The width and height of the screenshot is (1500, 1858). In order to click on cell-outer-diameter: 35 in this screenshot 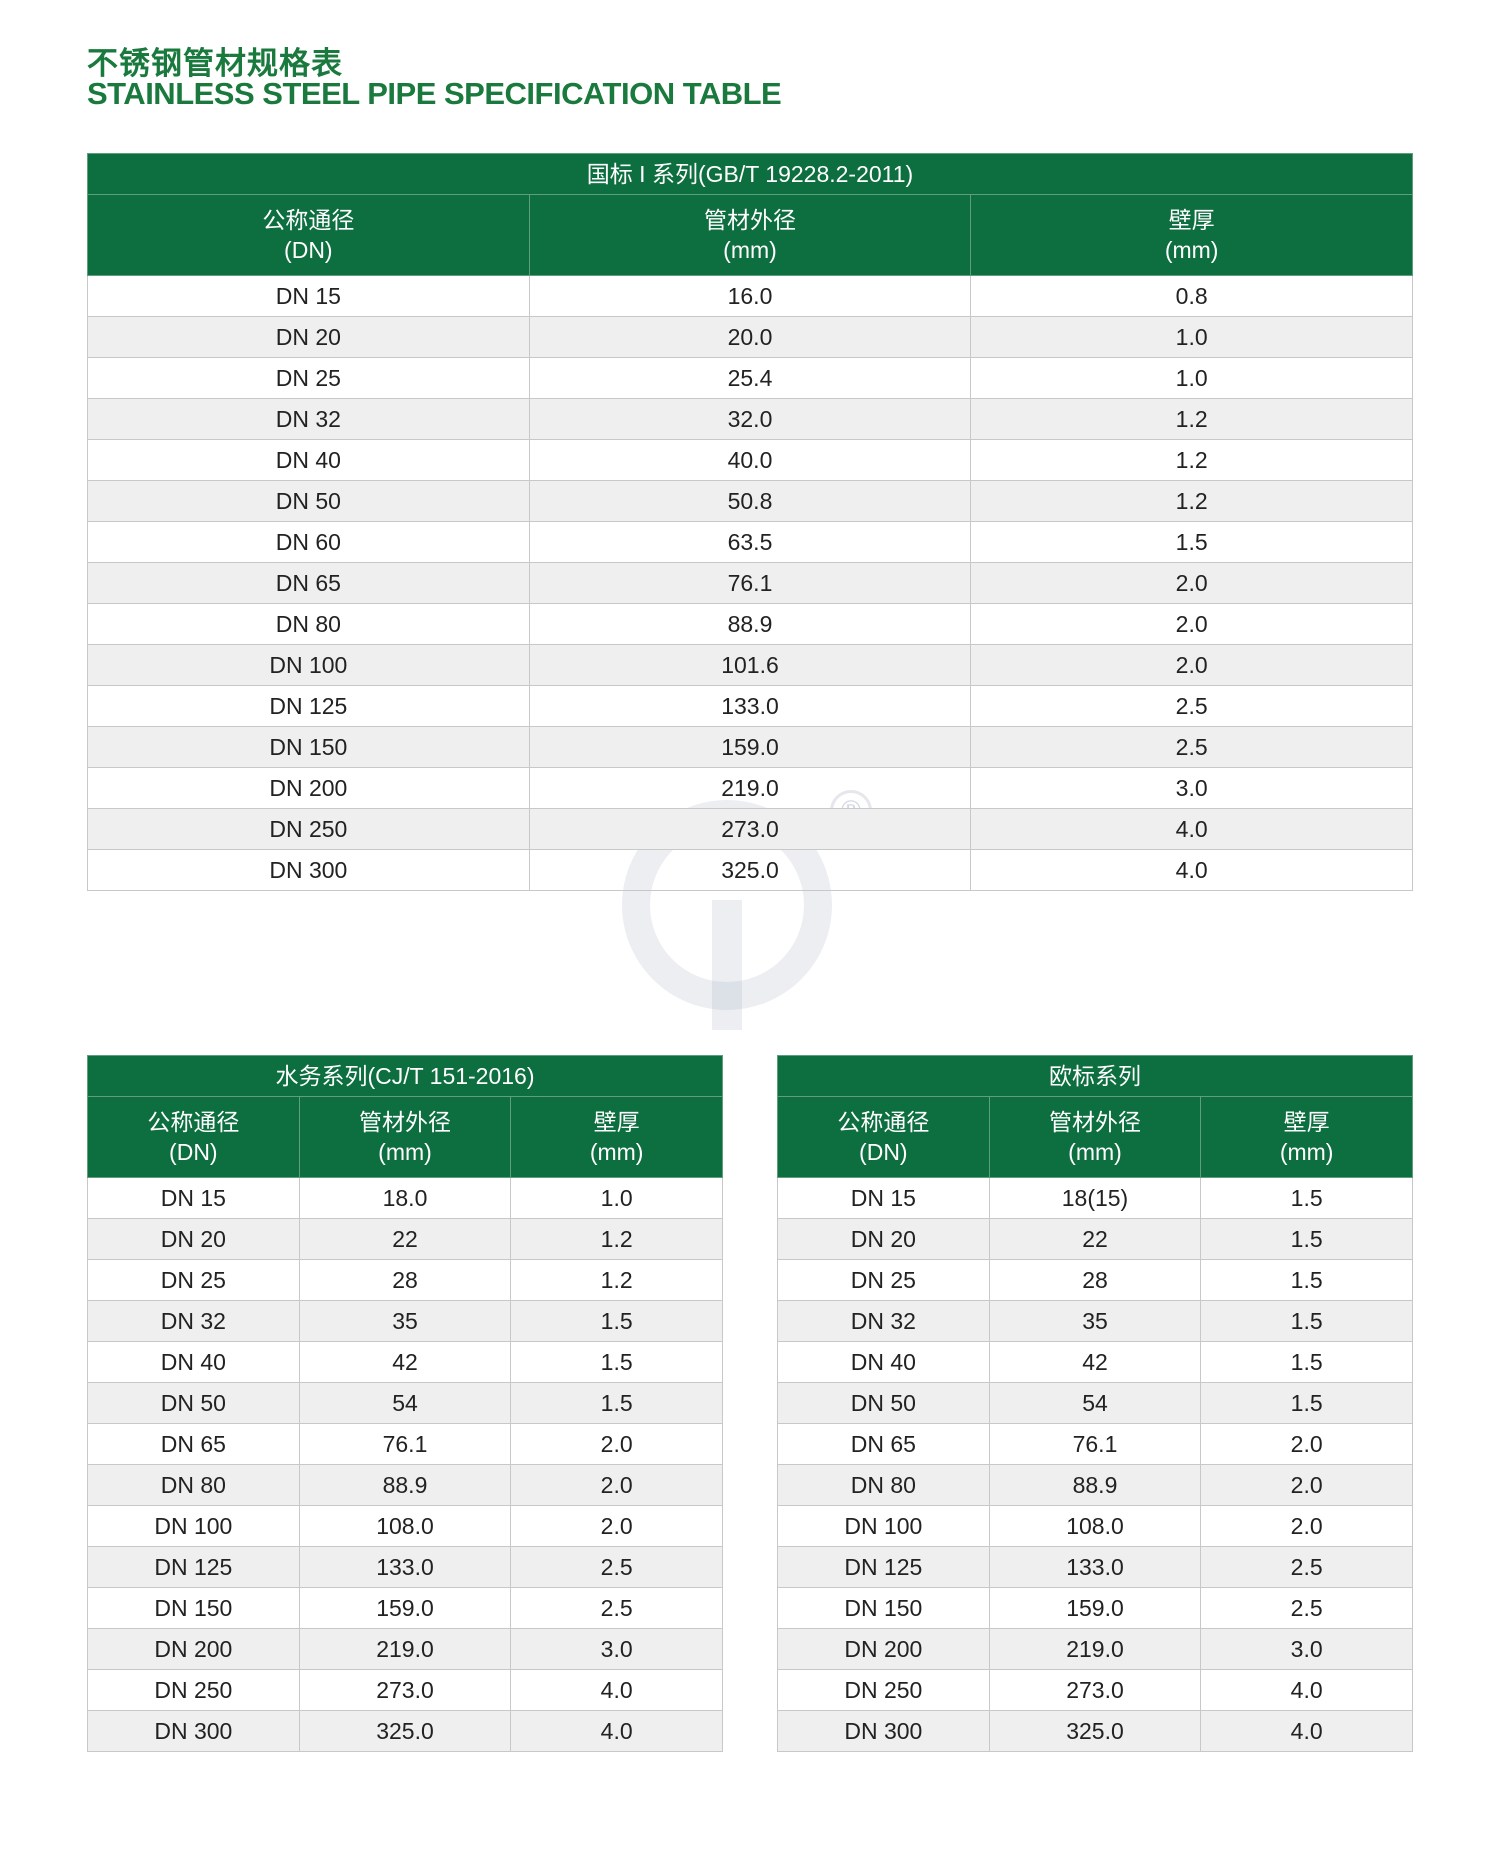, I will do `click(1095, 1321)`.